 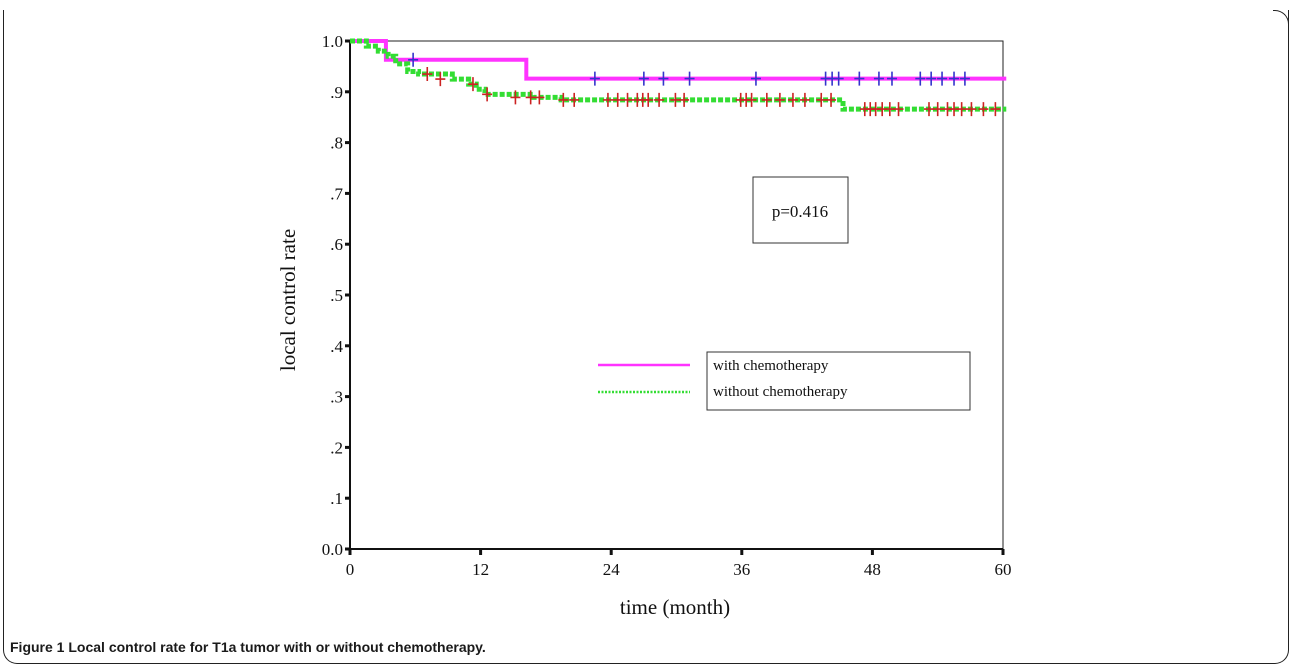 I want to click on y-tick-label: .4, so click(x=336, y=346).